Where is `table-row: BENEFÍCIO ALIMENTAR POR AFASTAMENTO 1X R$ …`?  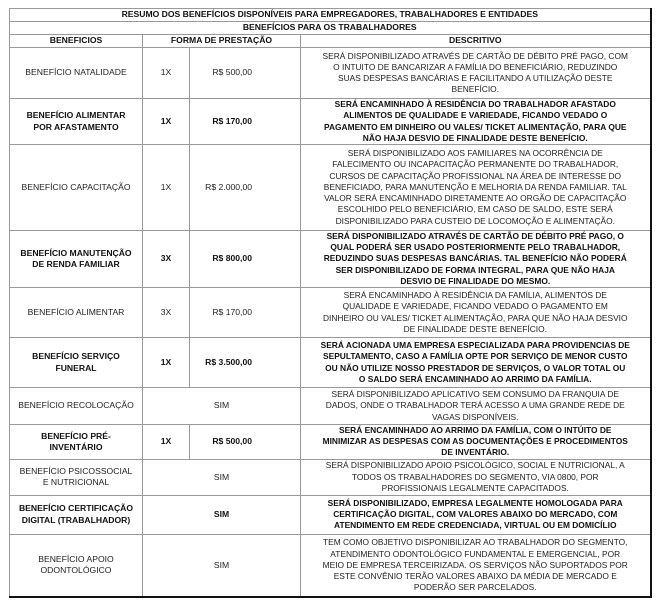
table-row: BENEFÍCIO ALIMENTAR POR AFASTAMENTO 1X R$ … is located at coordinates (330, 121).